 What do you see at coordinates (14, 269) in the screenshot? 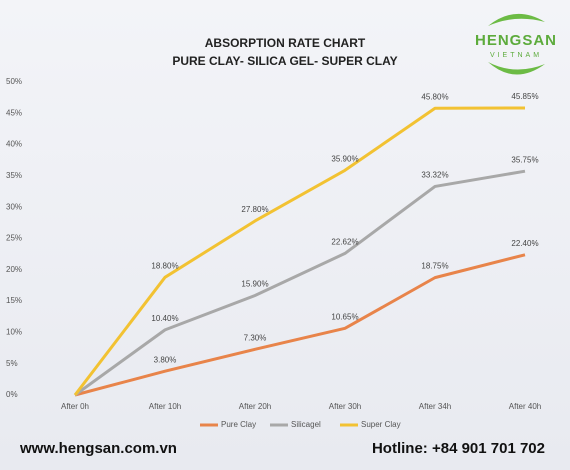
I see `y-tick-label: 20%` at bounding box center [14, 269].